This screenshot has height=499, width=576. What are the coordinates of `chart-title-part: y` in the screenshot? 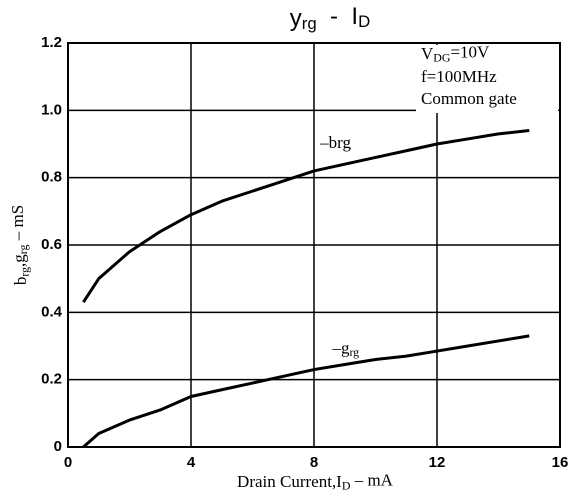 It's located at (296, 18).